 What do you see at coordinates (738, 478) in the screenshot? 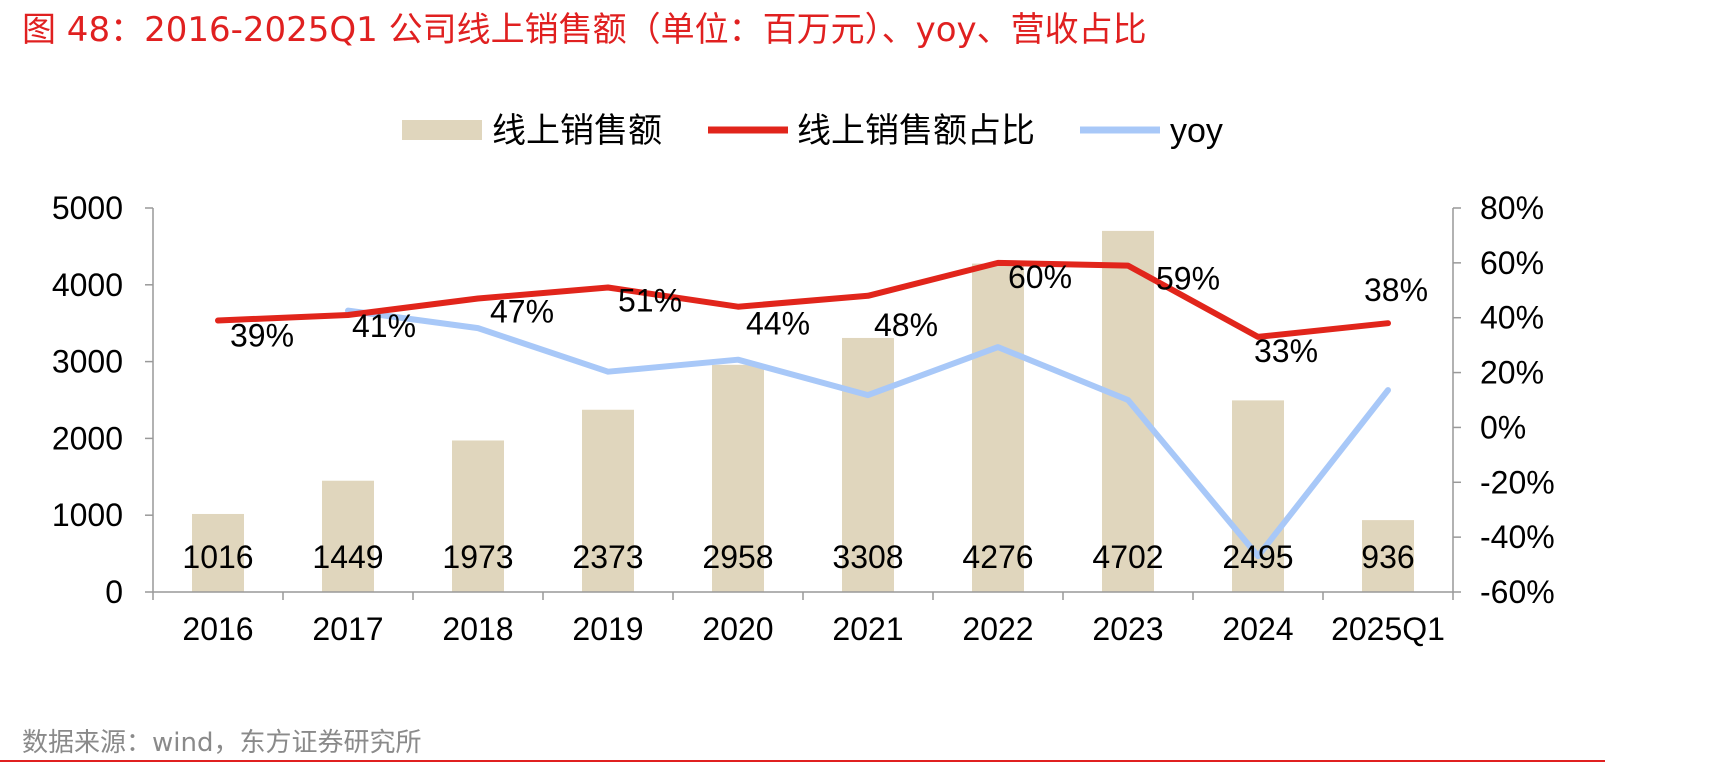
I see `bar-2020` at bounding box center [738, 478].